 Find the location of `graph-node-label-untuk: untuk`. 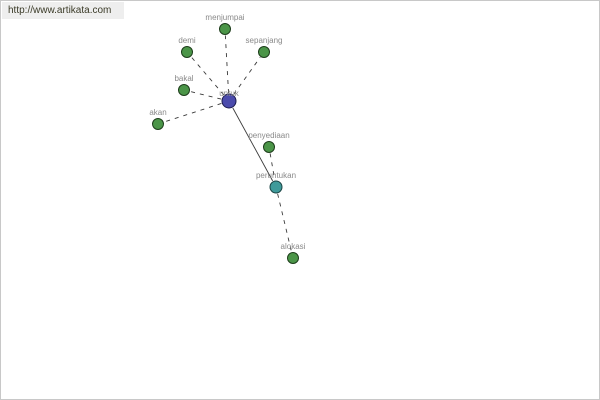

graph-node-label-untuk: untuk is located at coordinates (229, 93).